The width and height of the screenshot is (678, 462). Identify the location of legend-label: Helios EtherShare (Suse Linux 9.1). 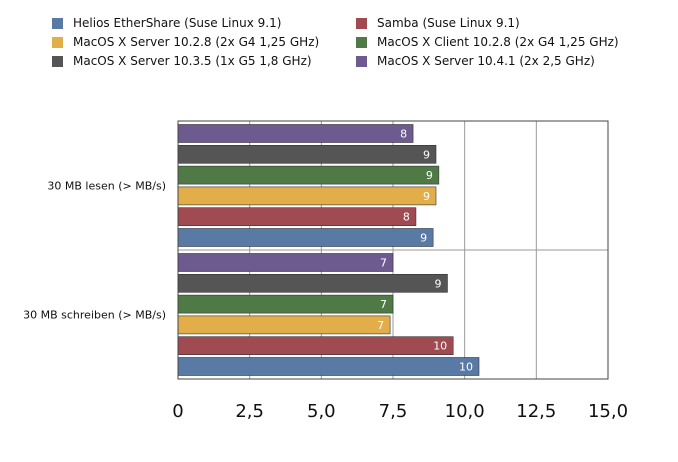
(177, 23).